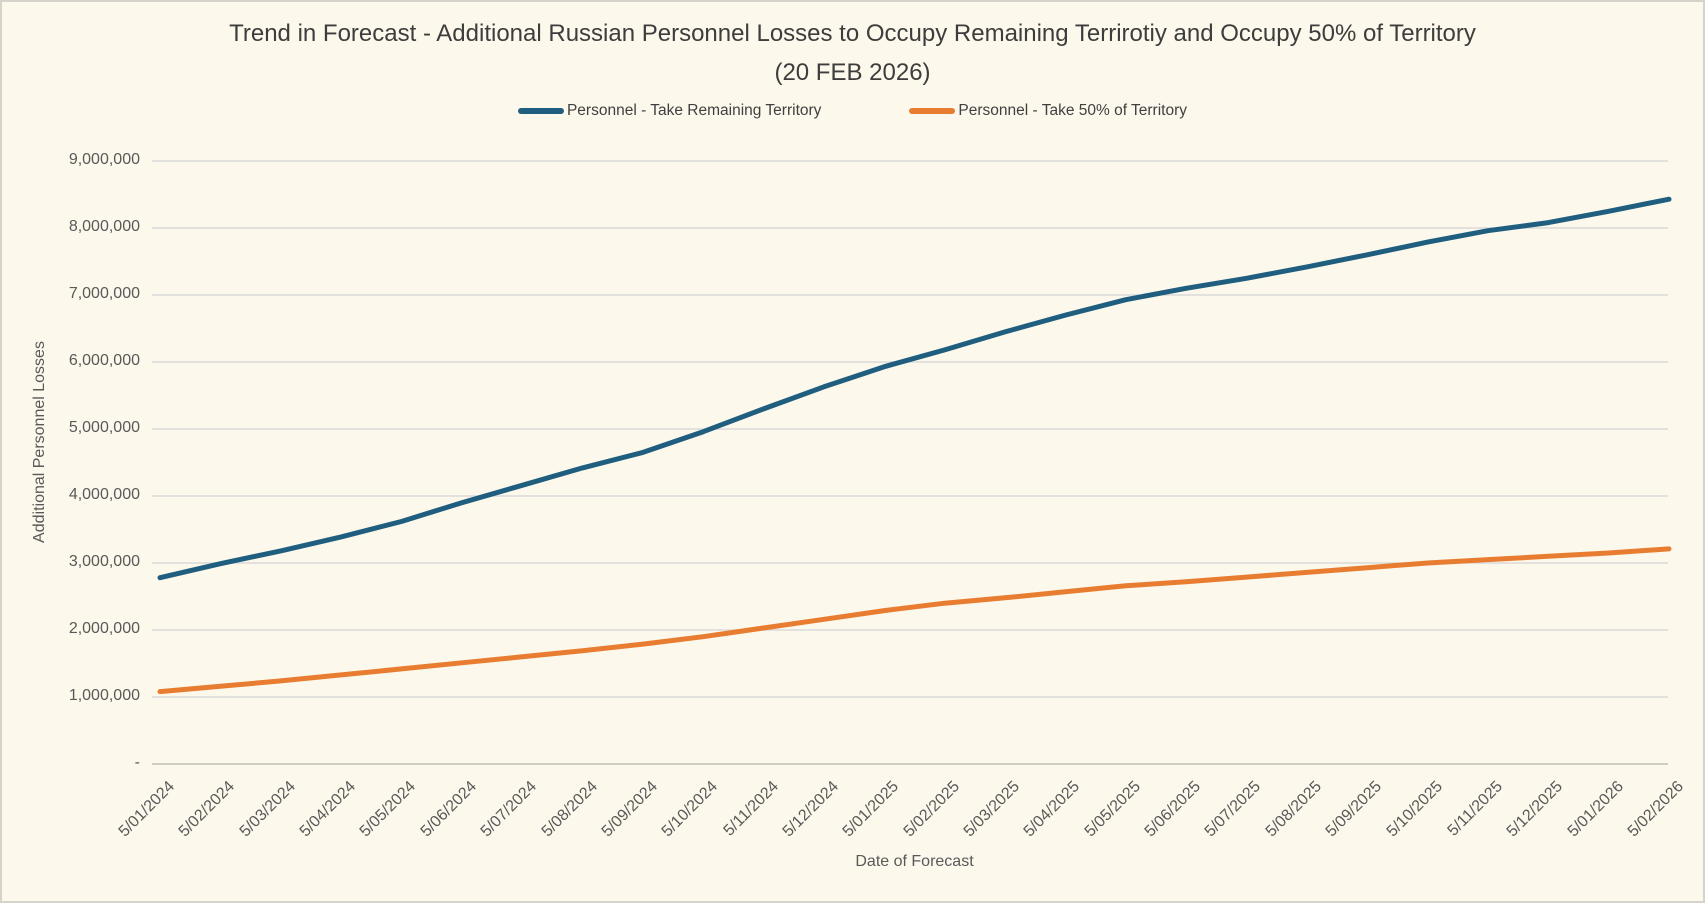  What do you see at coordinates (137, 762) in the screenshot?
I see `y-tick-label: -` at bounding box center [137, 762].